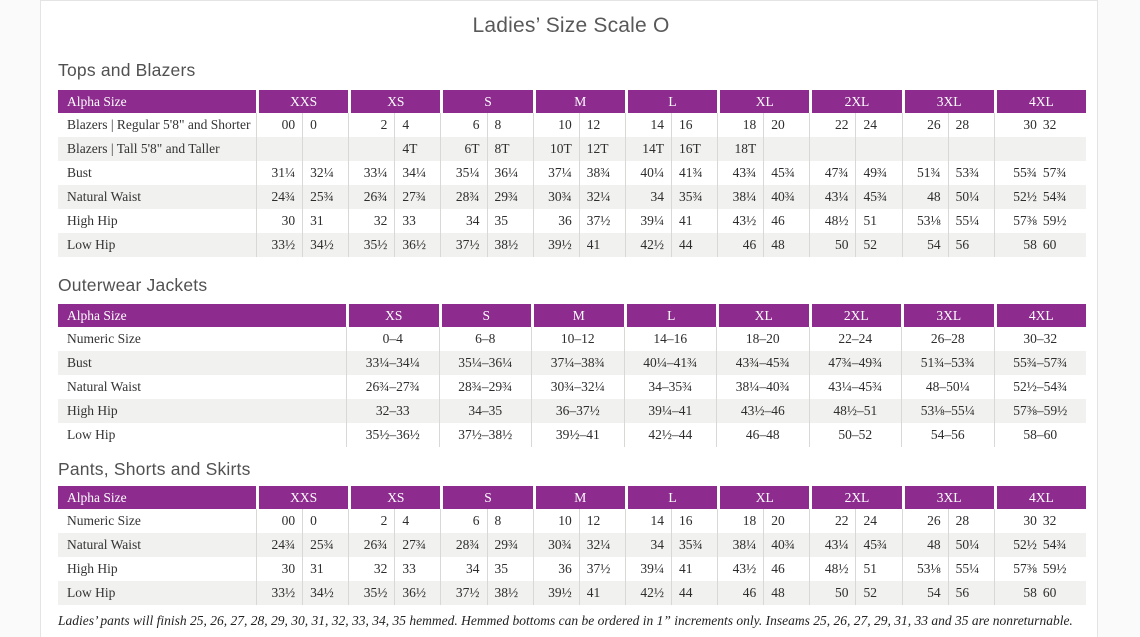  What do you see at coordinates (394, 101) in the screenshot?
I see `size-group-header-xs: XS` at bounding box center [394, 101].